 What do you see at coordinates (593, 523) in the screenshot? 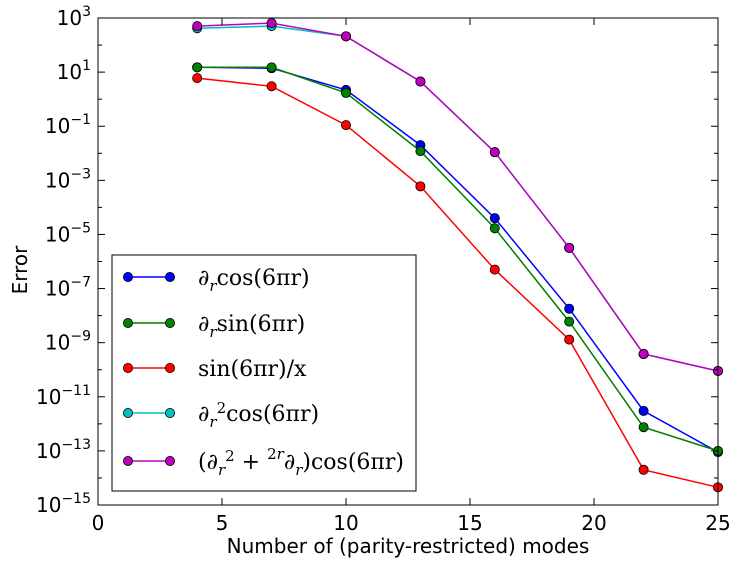
I see `x-tick-label: 20` at bounding box center [593, 523].